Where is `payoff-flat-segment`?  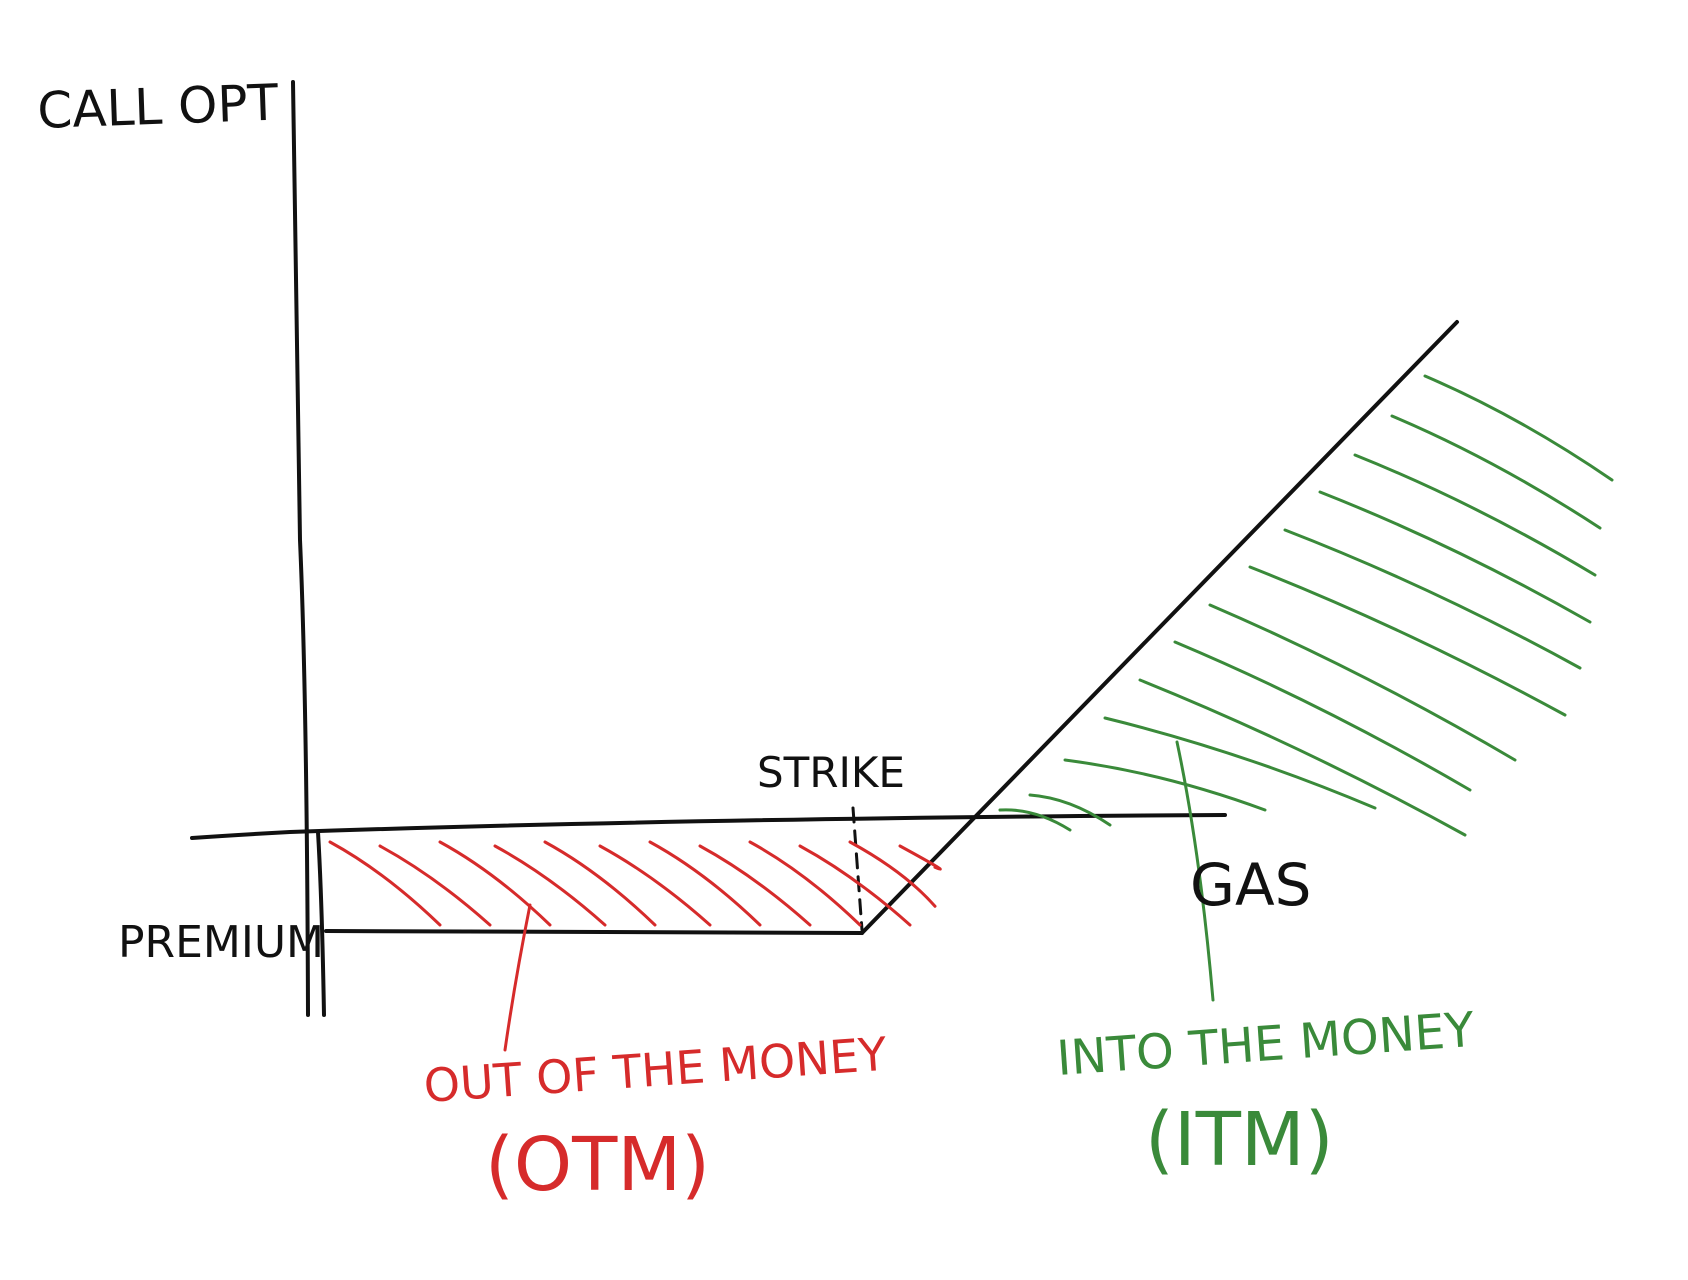
payoff-flat-segment is located at coordinates (594, 932).